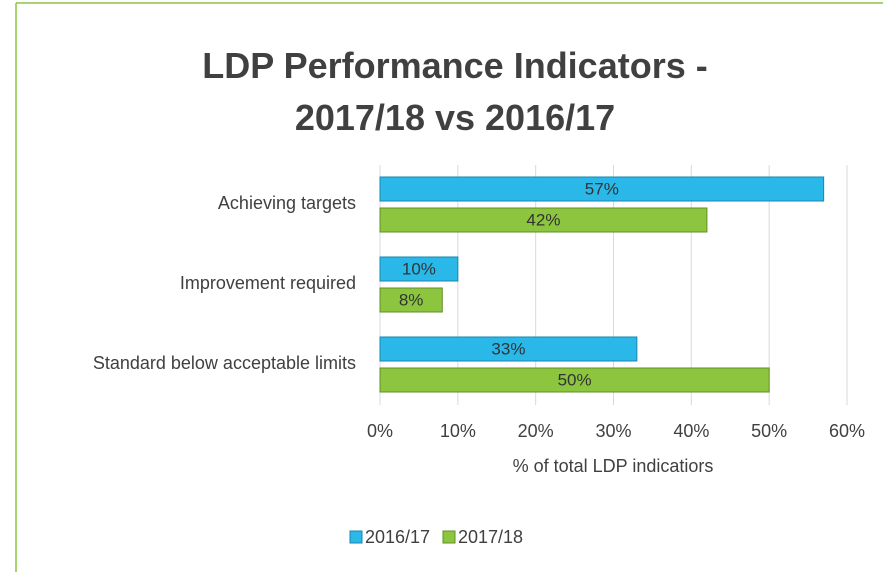 This screenshot has height=572, width=883. What do you see at coordinates (769, 431) in the screenshot?
I see `x-tick-label: 50%` at bounding box center [769, 431].